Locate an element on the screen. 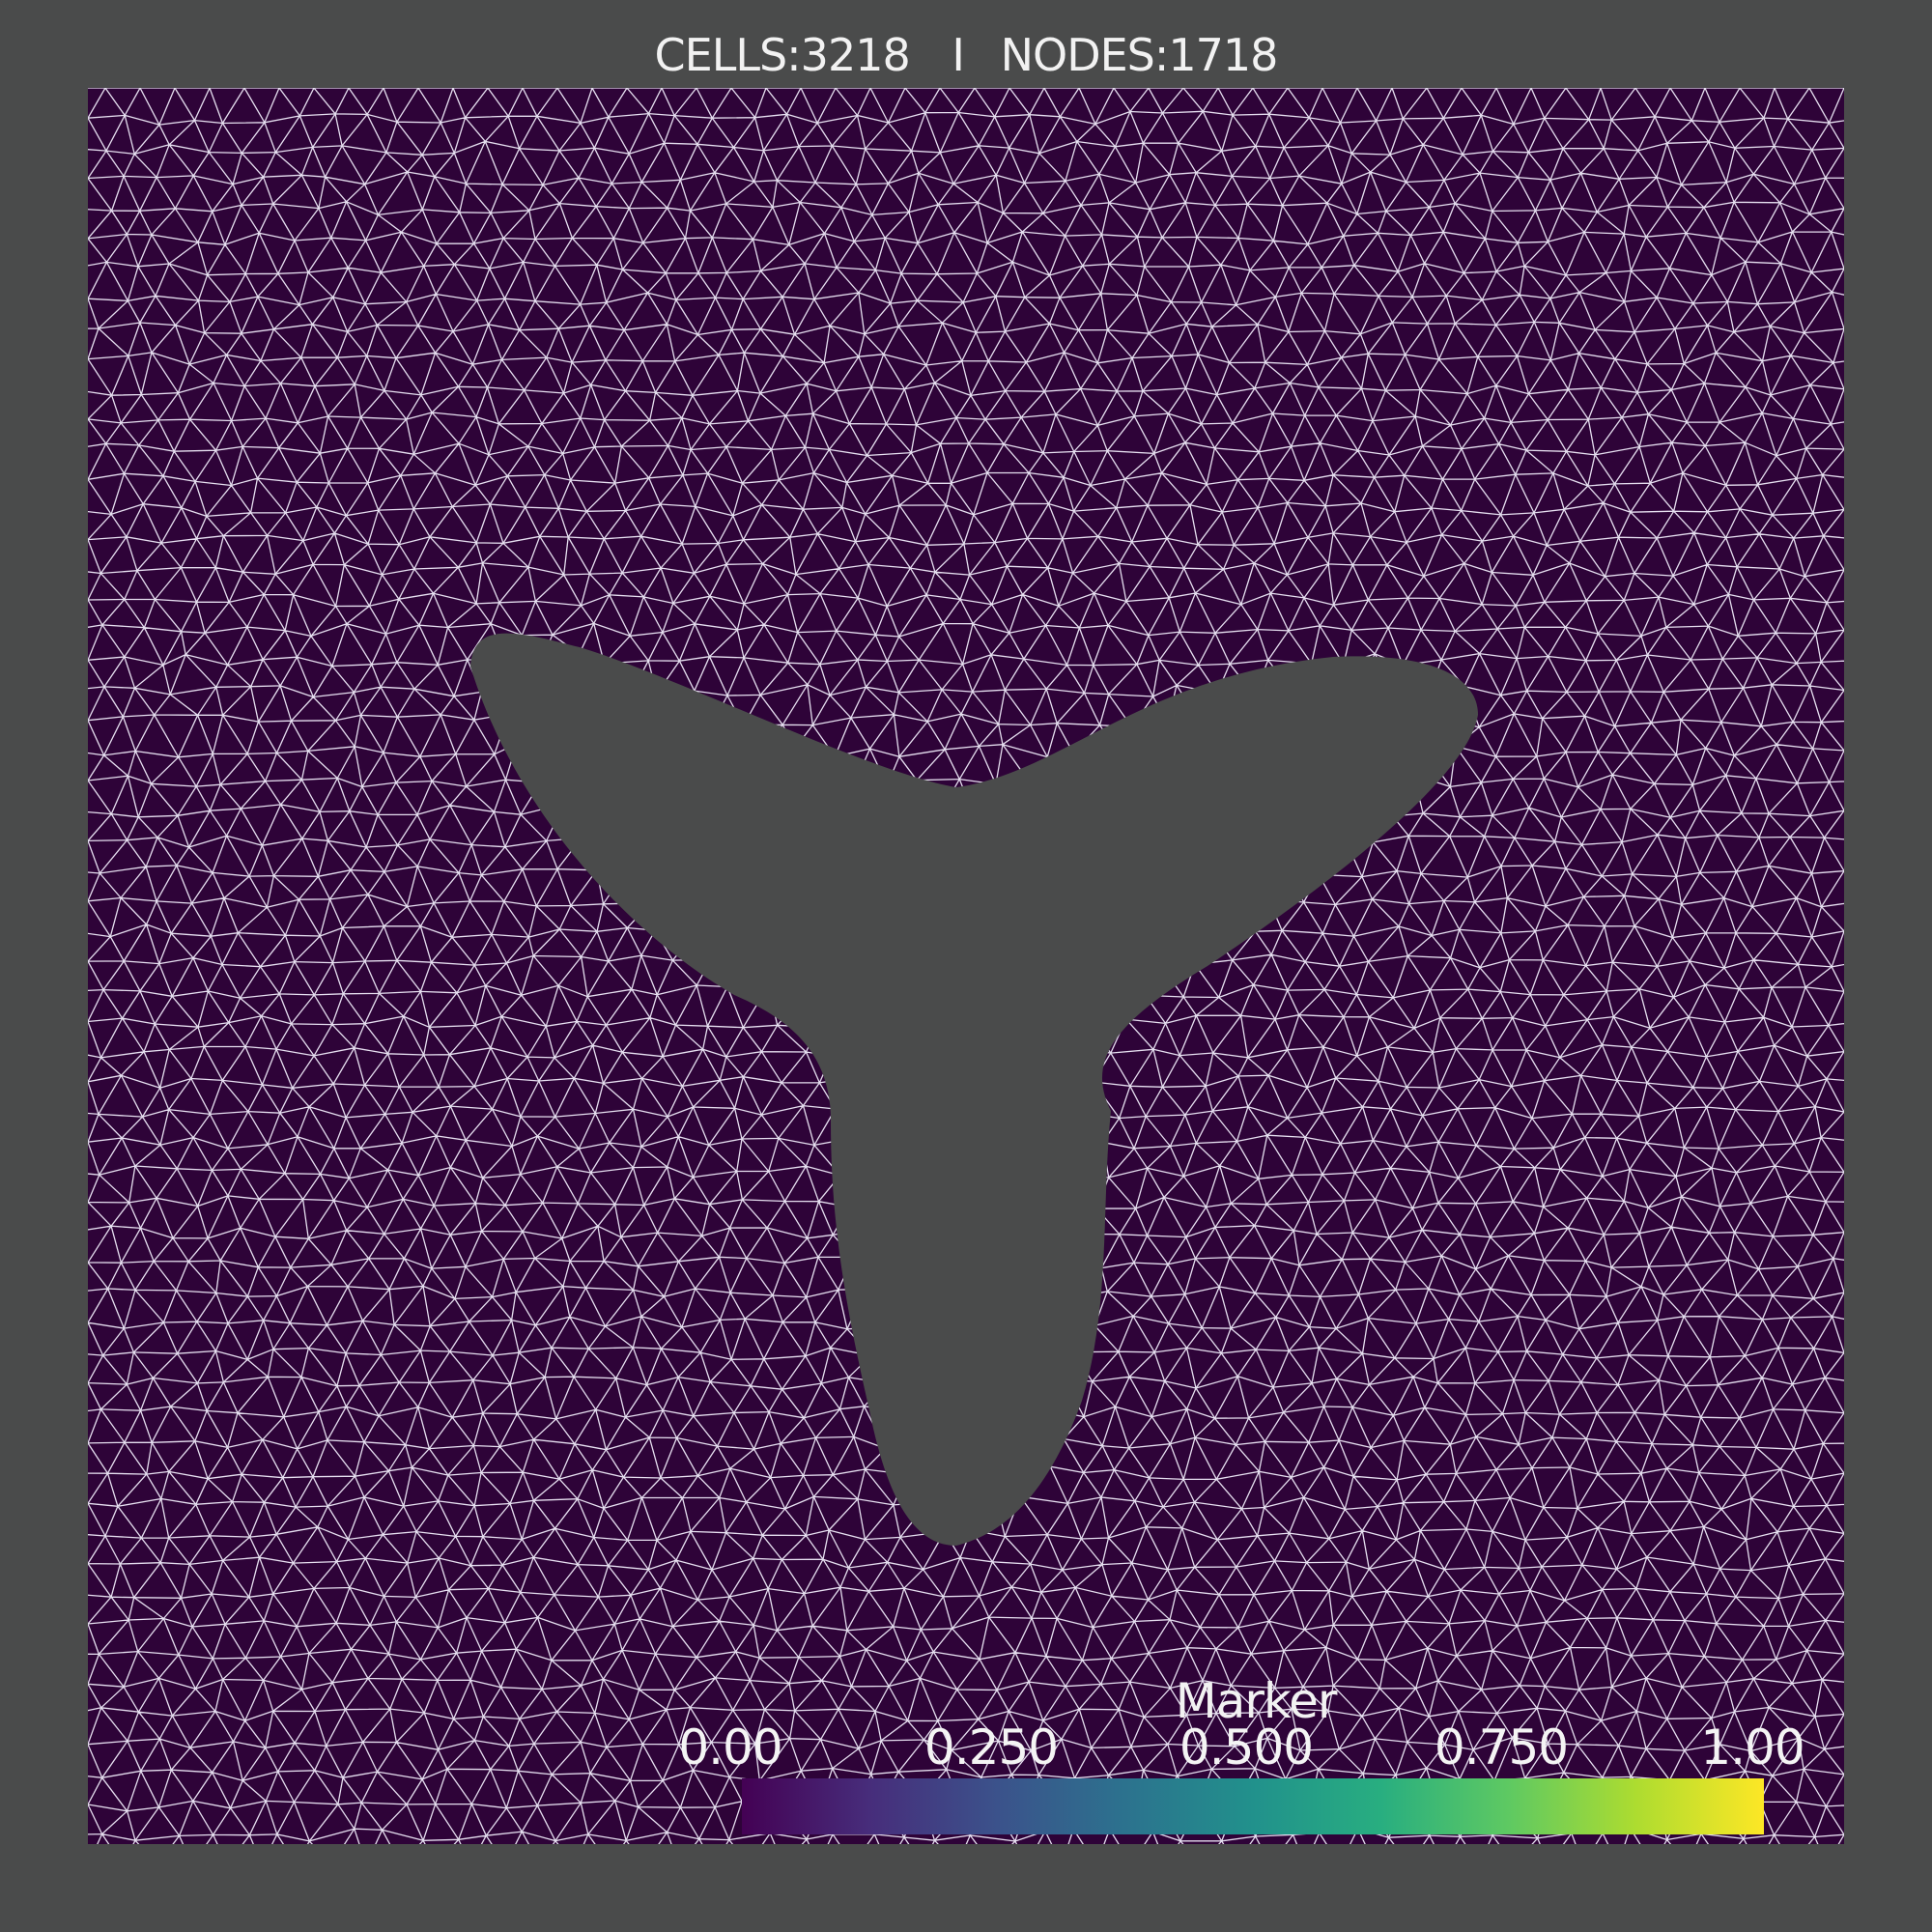 This screenshot has width=1932, height=1932. colorbar-tick-label: 1.00 is located at coordinates (1752, 1747).